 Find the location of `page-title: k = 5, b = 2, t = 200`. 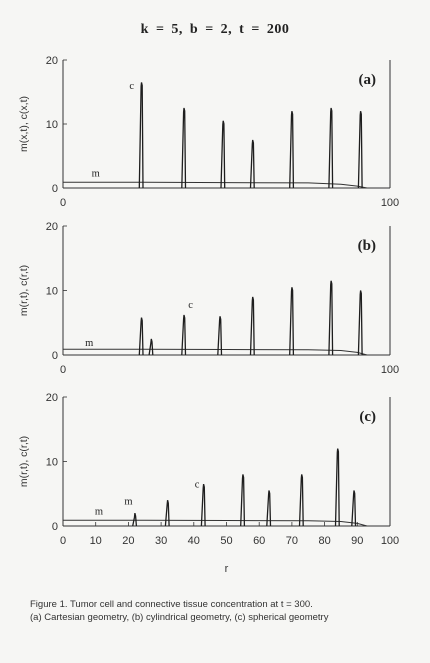

page-title: k = 5, b = 2, t = 200 is located at coordinates (215, 29).